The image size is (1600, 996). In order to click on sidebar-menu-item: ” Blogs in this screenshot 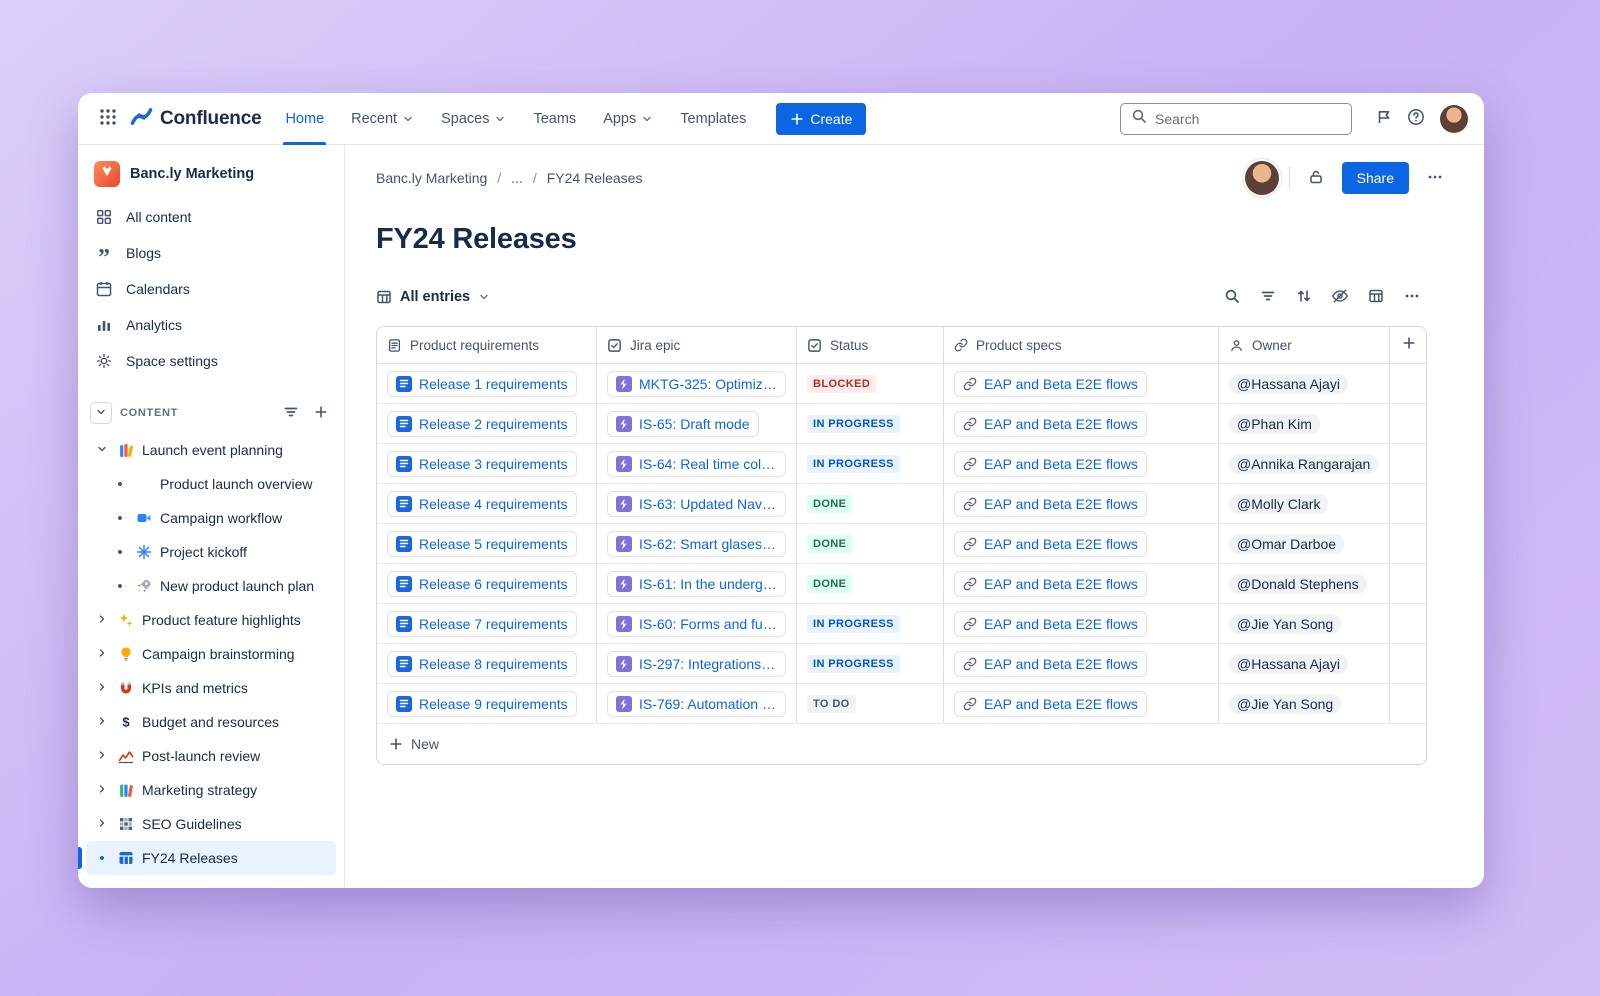, I will do `click(211, 253)`.